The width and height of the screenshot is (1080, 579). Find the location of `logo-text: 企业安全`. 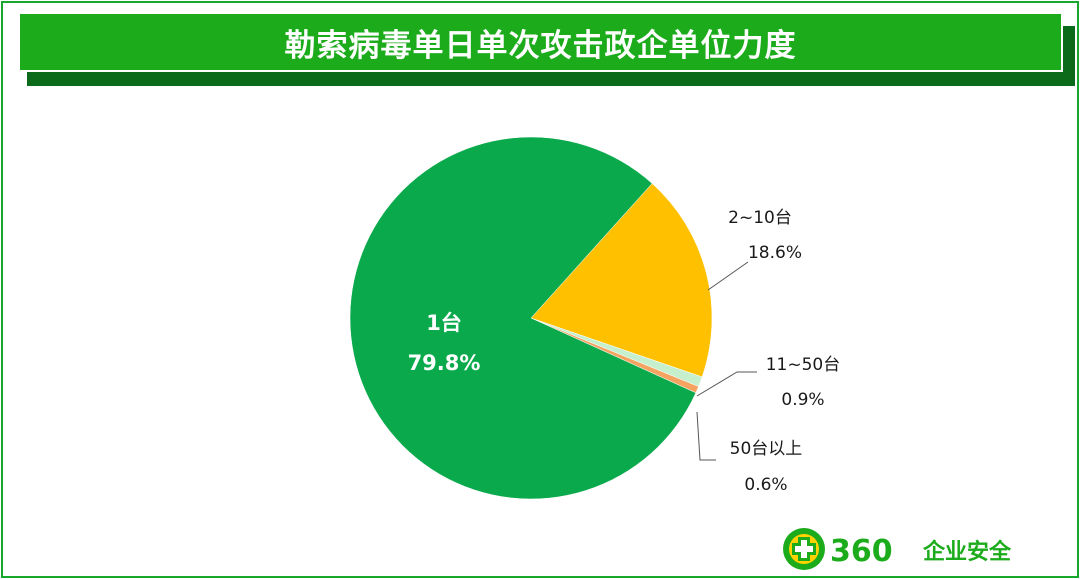

logo-text: 企业安全 is located at coordinates (967, 552).